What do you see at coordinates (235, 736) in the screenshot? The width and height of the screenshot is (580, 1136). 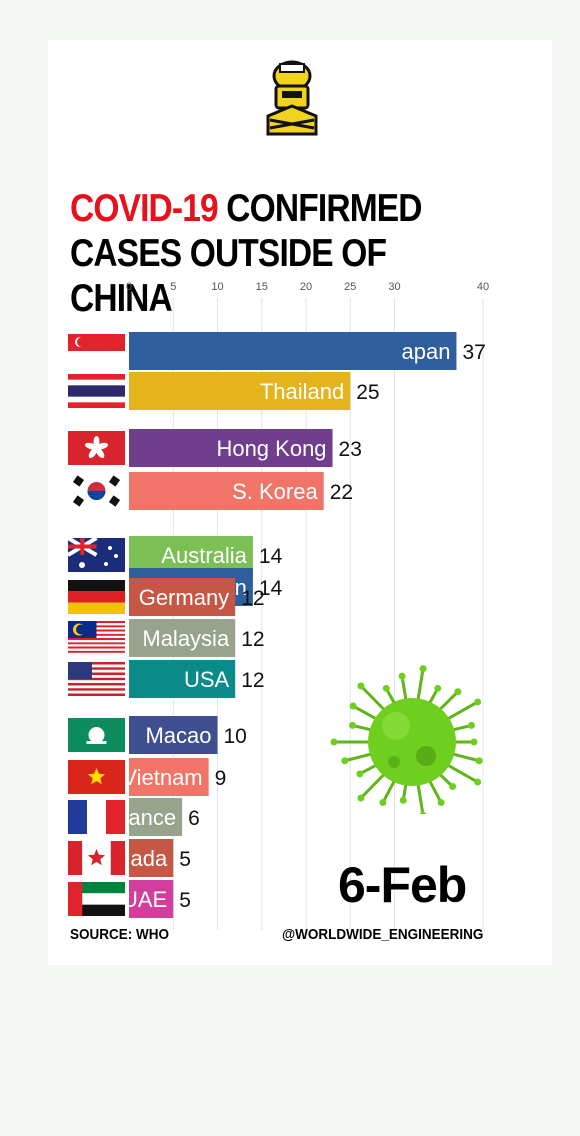 I see `bar-value: 10` at bounding box center [235, 736].